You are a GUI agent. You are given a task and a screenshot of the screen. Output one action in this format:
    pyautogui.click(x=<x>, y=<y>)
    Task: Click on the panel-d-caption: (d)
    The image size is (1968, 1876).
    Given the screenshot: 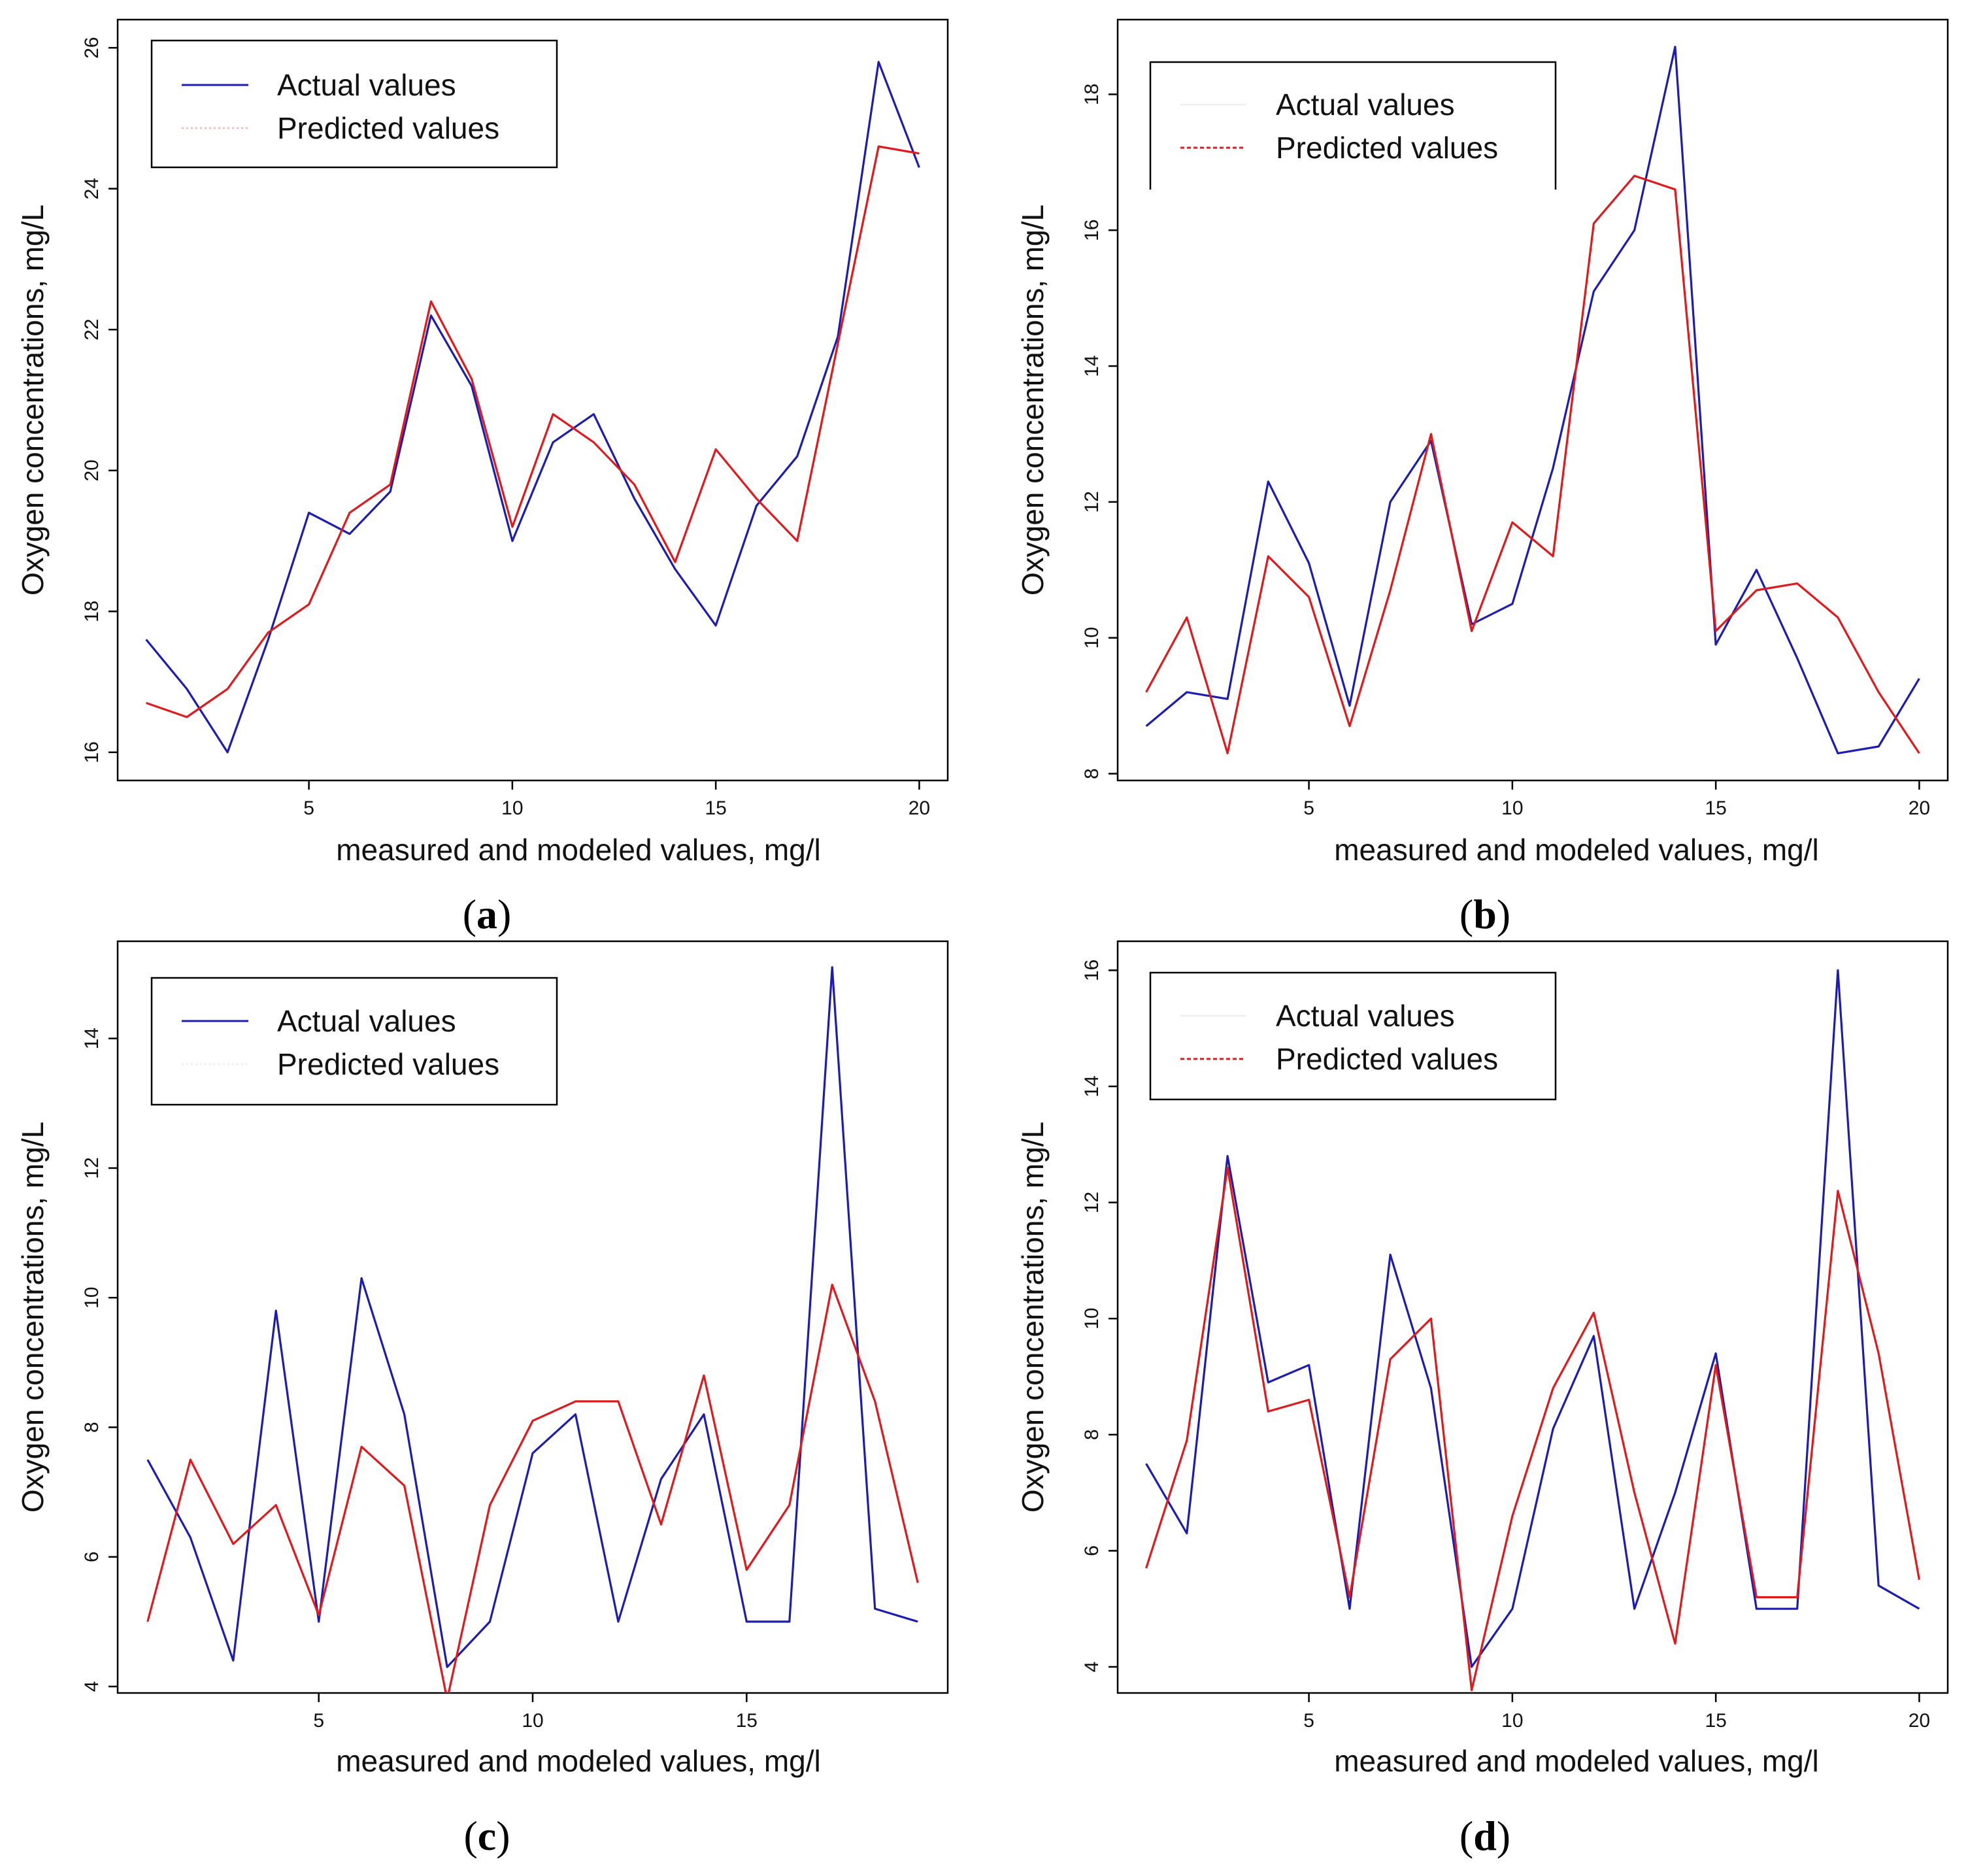 What is the action you would take?
    pyautogui.click(x=1485, y=1836)
    